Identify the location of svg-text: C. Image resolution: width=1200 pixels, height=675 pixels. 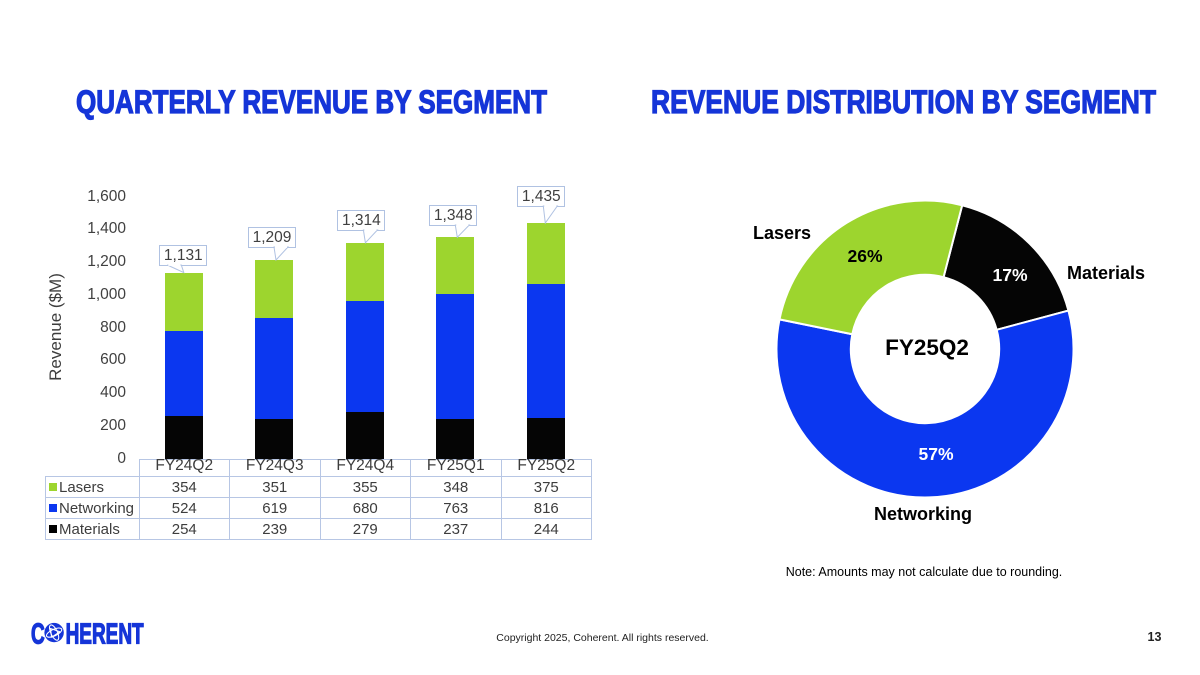
(38, 635).